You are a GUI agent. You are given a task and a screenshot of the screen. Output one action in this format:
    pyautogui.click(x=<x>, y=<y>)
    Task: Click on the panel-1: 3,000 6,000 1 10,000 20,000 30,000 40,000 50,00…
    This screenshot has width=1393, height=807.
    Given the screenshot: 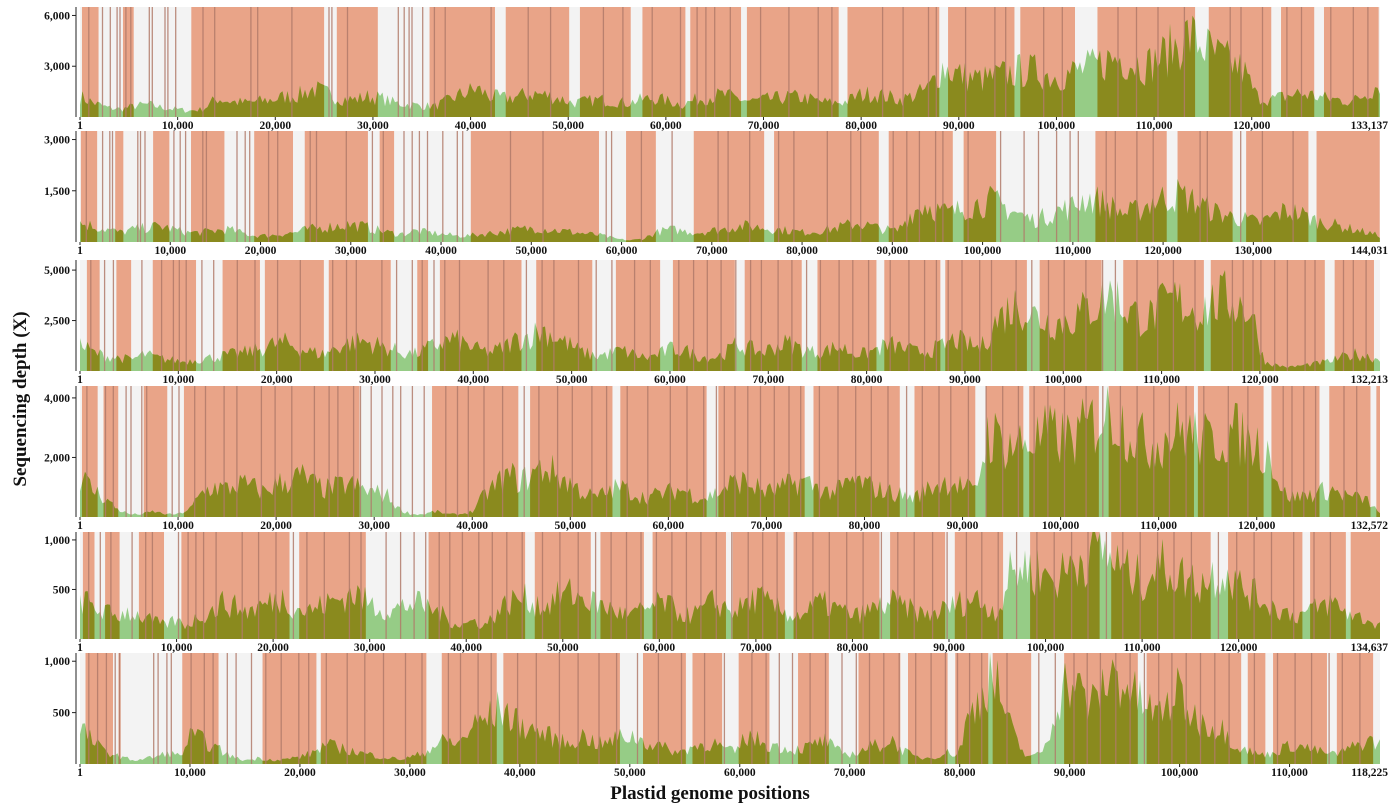 What is the action you would take?
    pyautogui.click(x=716, y=69)
    